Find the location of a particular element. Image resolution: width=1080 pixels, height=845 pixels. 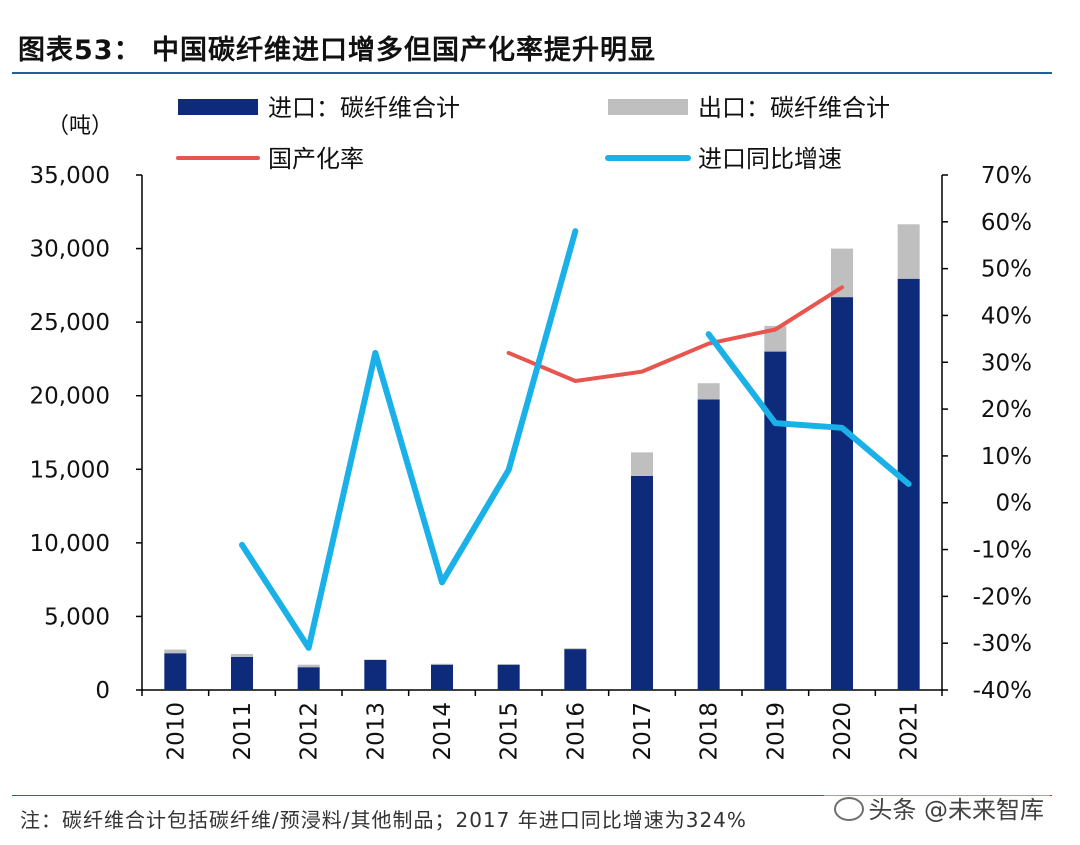

y-right-tick-label: -10% is located at coordinates (1002, 551).